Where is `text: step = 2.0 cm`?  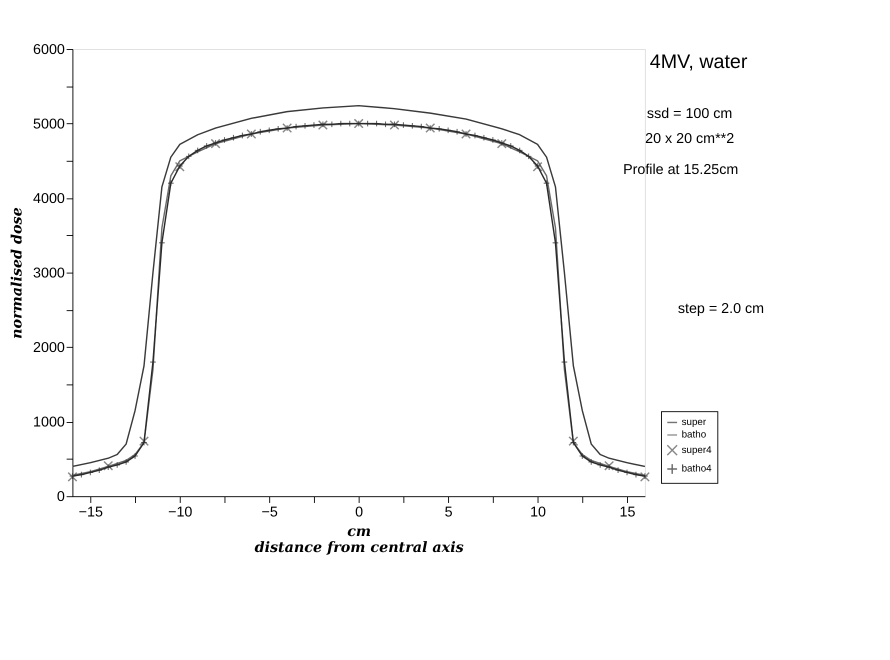
text: step = 2.0 cm is located at coordinates (721, 308).